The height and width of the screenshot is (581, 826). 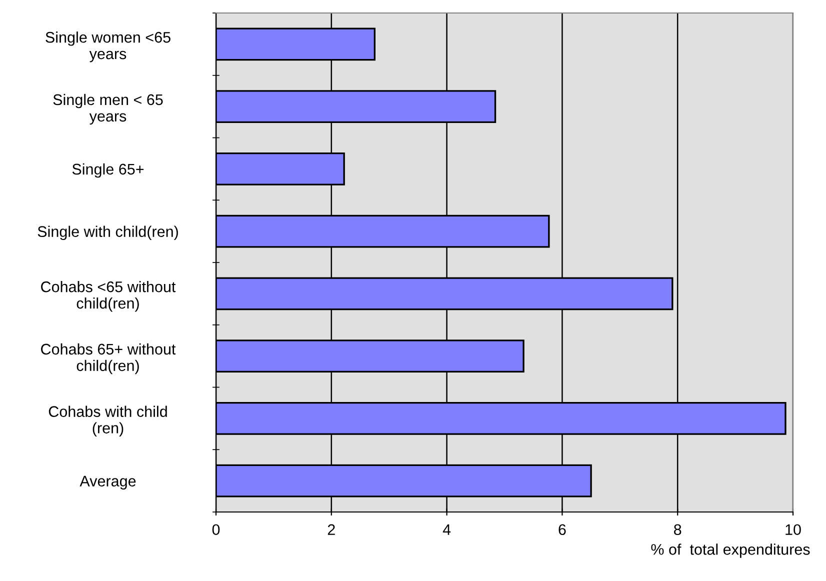 What do you see at coordinates (107, 421) in the screenshot?
I see `y-tick-label: Cohabs with child (ren)` at bounding box center [107, 421].